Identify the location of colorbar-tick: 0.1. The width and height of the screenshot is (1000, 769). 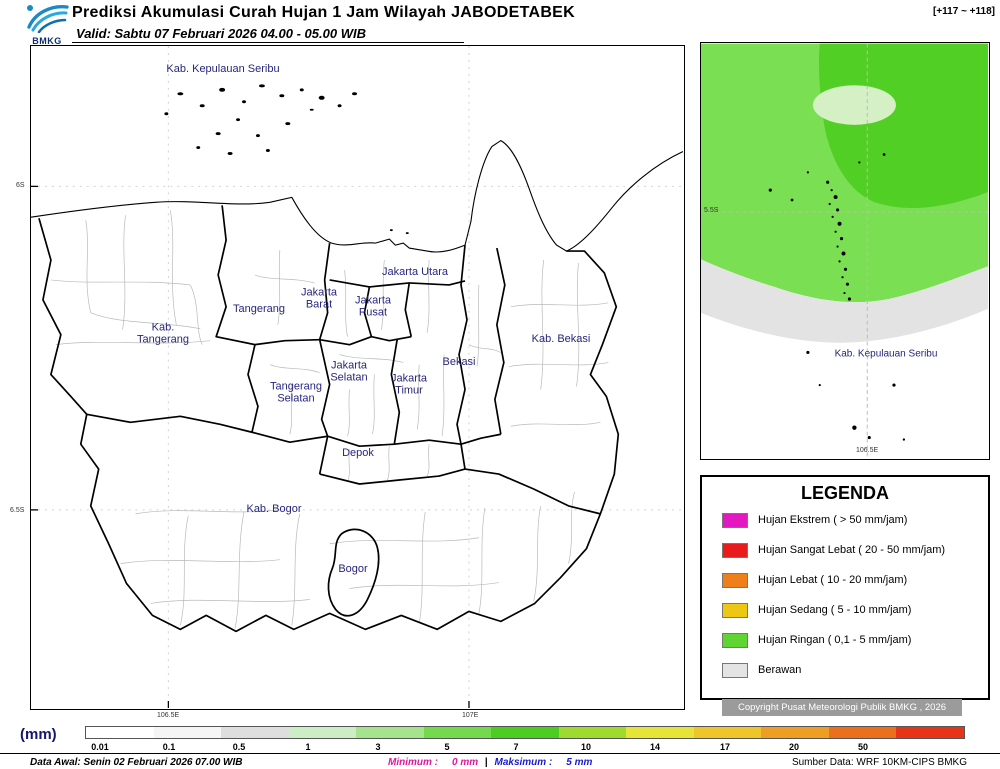
(169, 747).